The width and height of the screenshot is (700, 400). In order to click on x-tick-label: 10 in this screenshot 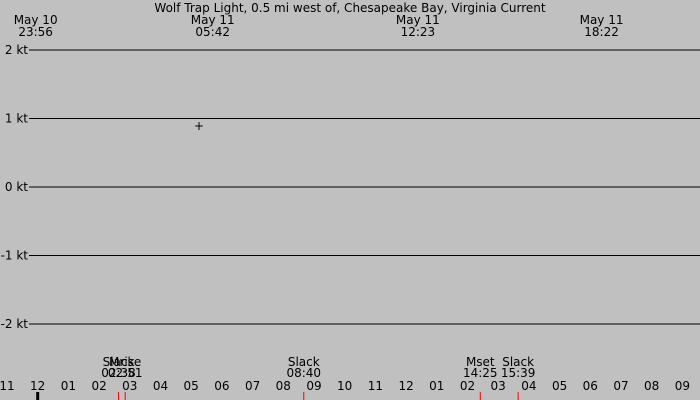, I will do `click(344, 386)`.